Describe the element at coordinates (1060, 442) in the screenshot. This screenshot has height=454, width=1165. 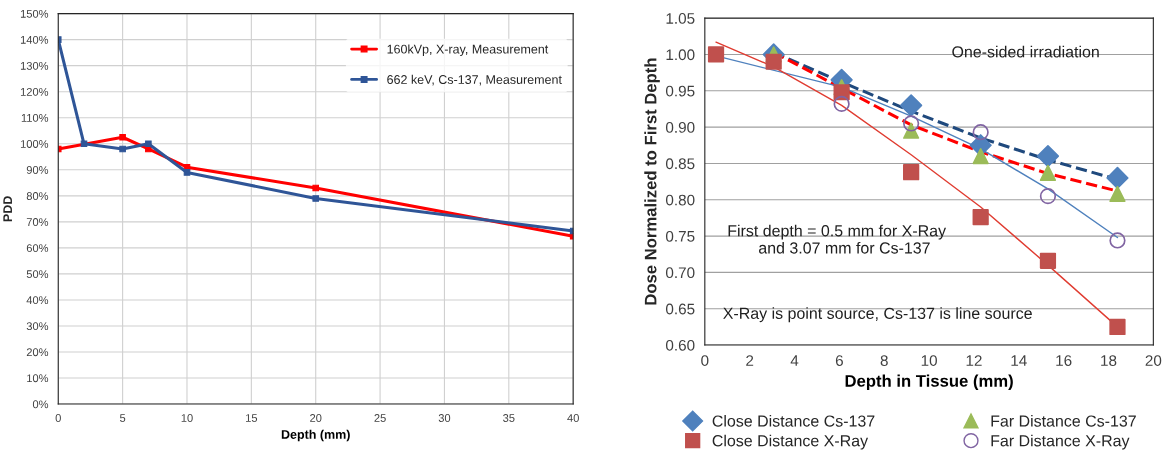
I see `legend-label: Far Distance X-Ray` at that location.